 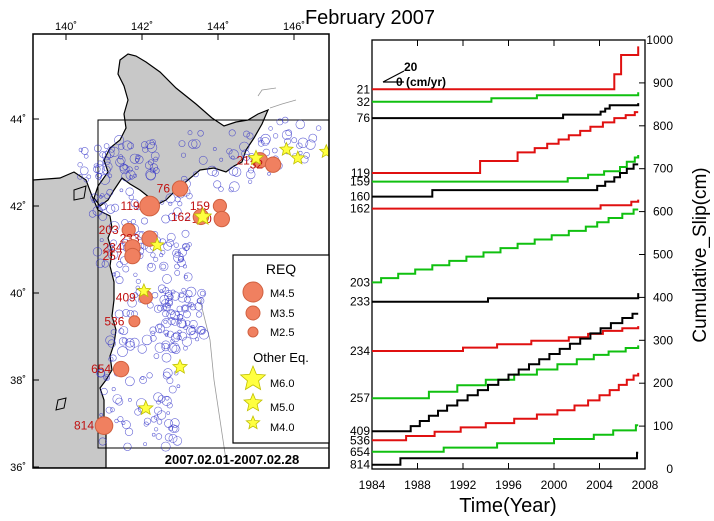 What do you see at coordinates (360, 431) in the screenshot?
I see `series-label-409: 409` at bounding box center [360, 431].